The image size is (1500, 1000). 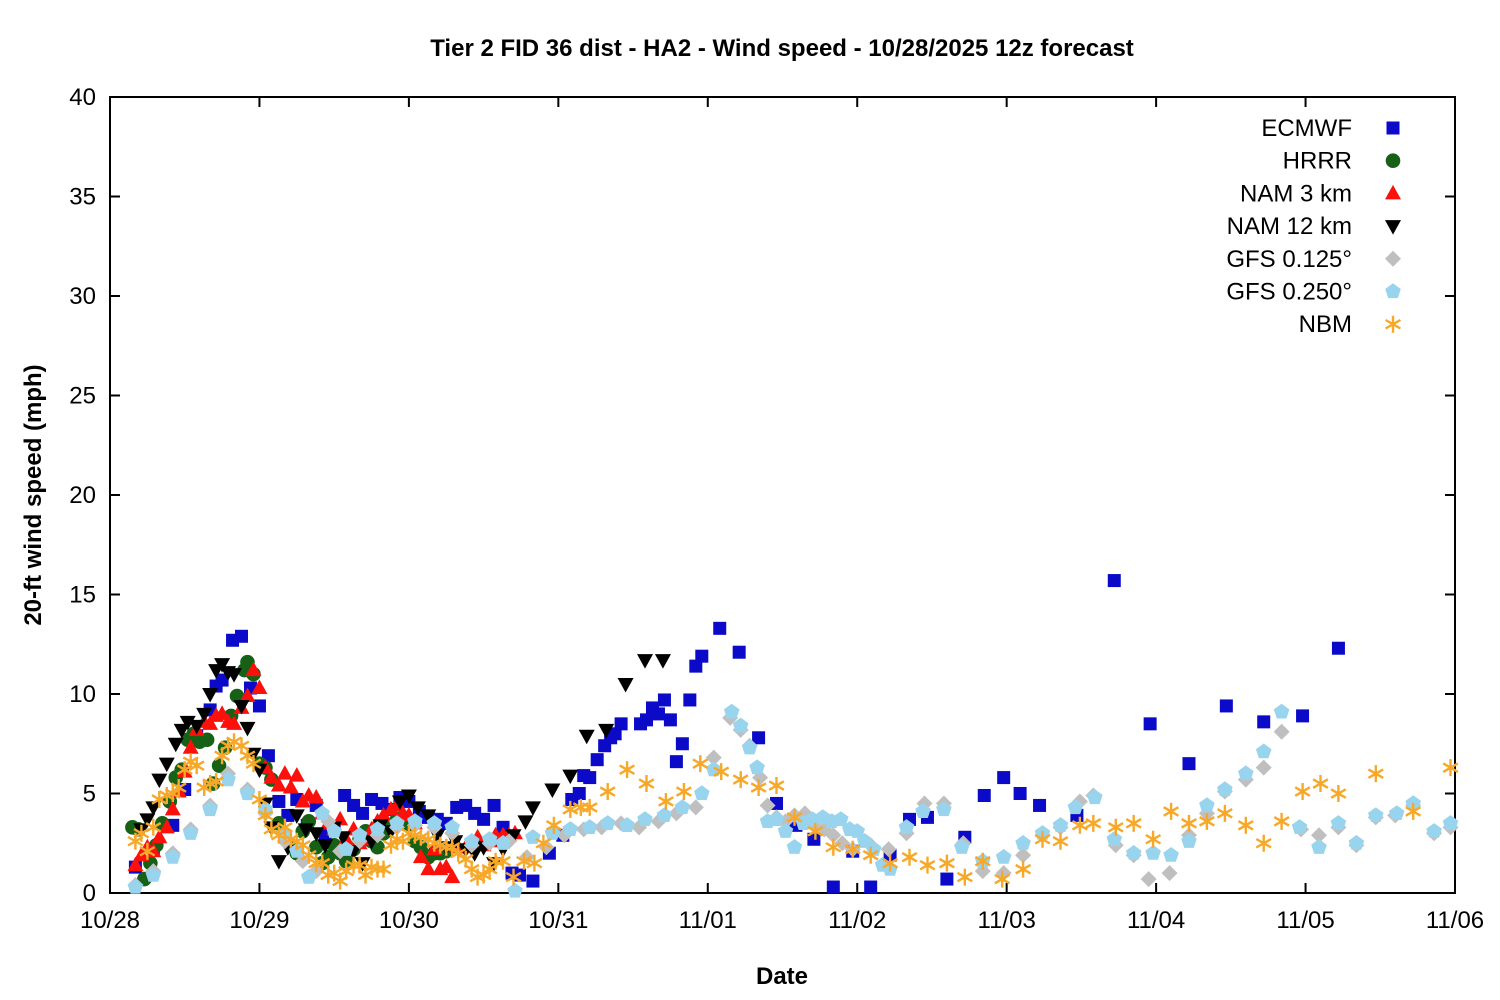 What do you see at coordinates (708, 920) in the screenshot?
I see `x-tick-label: 11/01` at bounding box center [708, 920].